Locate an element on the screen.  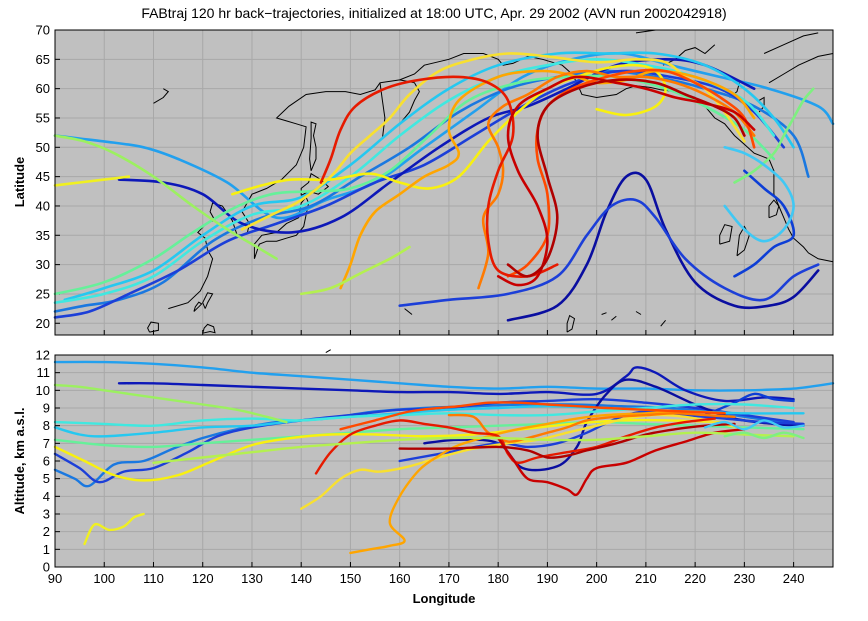
latitude-tick-label: 45 is located at coordinates (43, 176).